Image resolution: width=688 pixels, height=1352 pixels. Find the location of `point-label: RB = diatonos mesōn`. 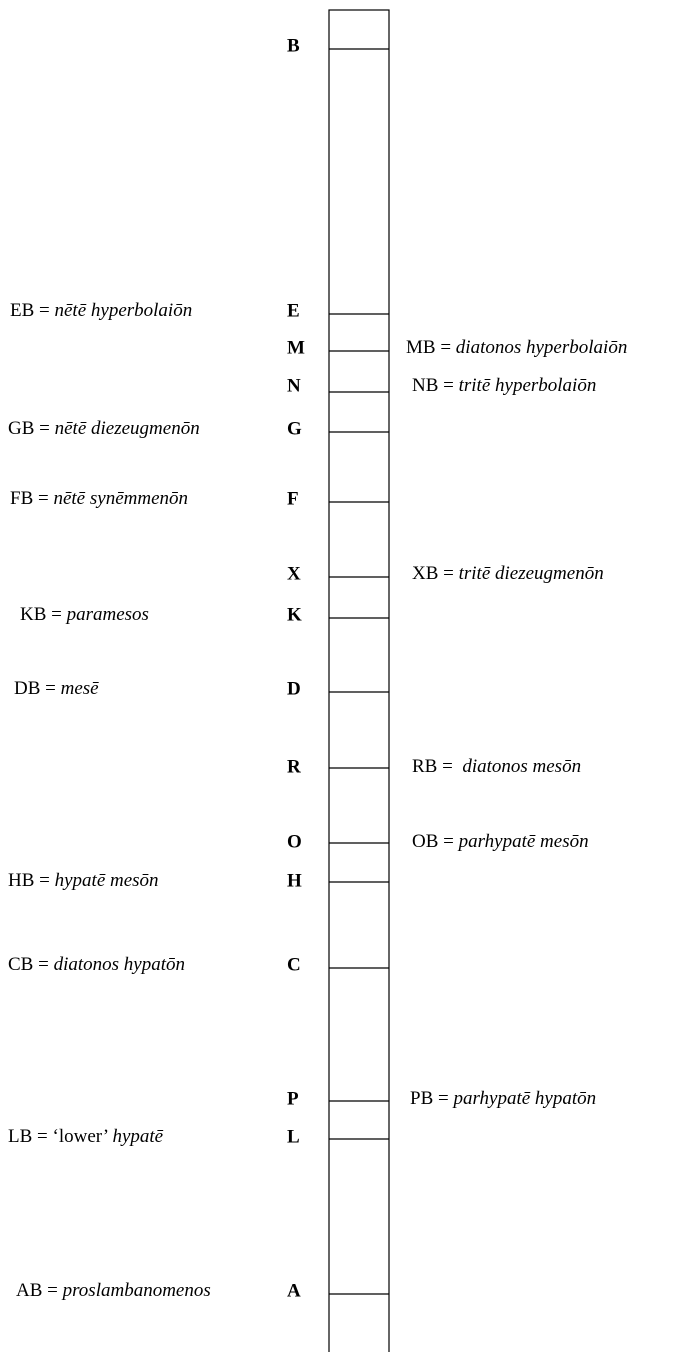

point-label: RB = diatonos mesōn is located at coordinates (496, 766).